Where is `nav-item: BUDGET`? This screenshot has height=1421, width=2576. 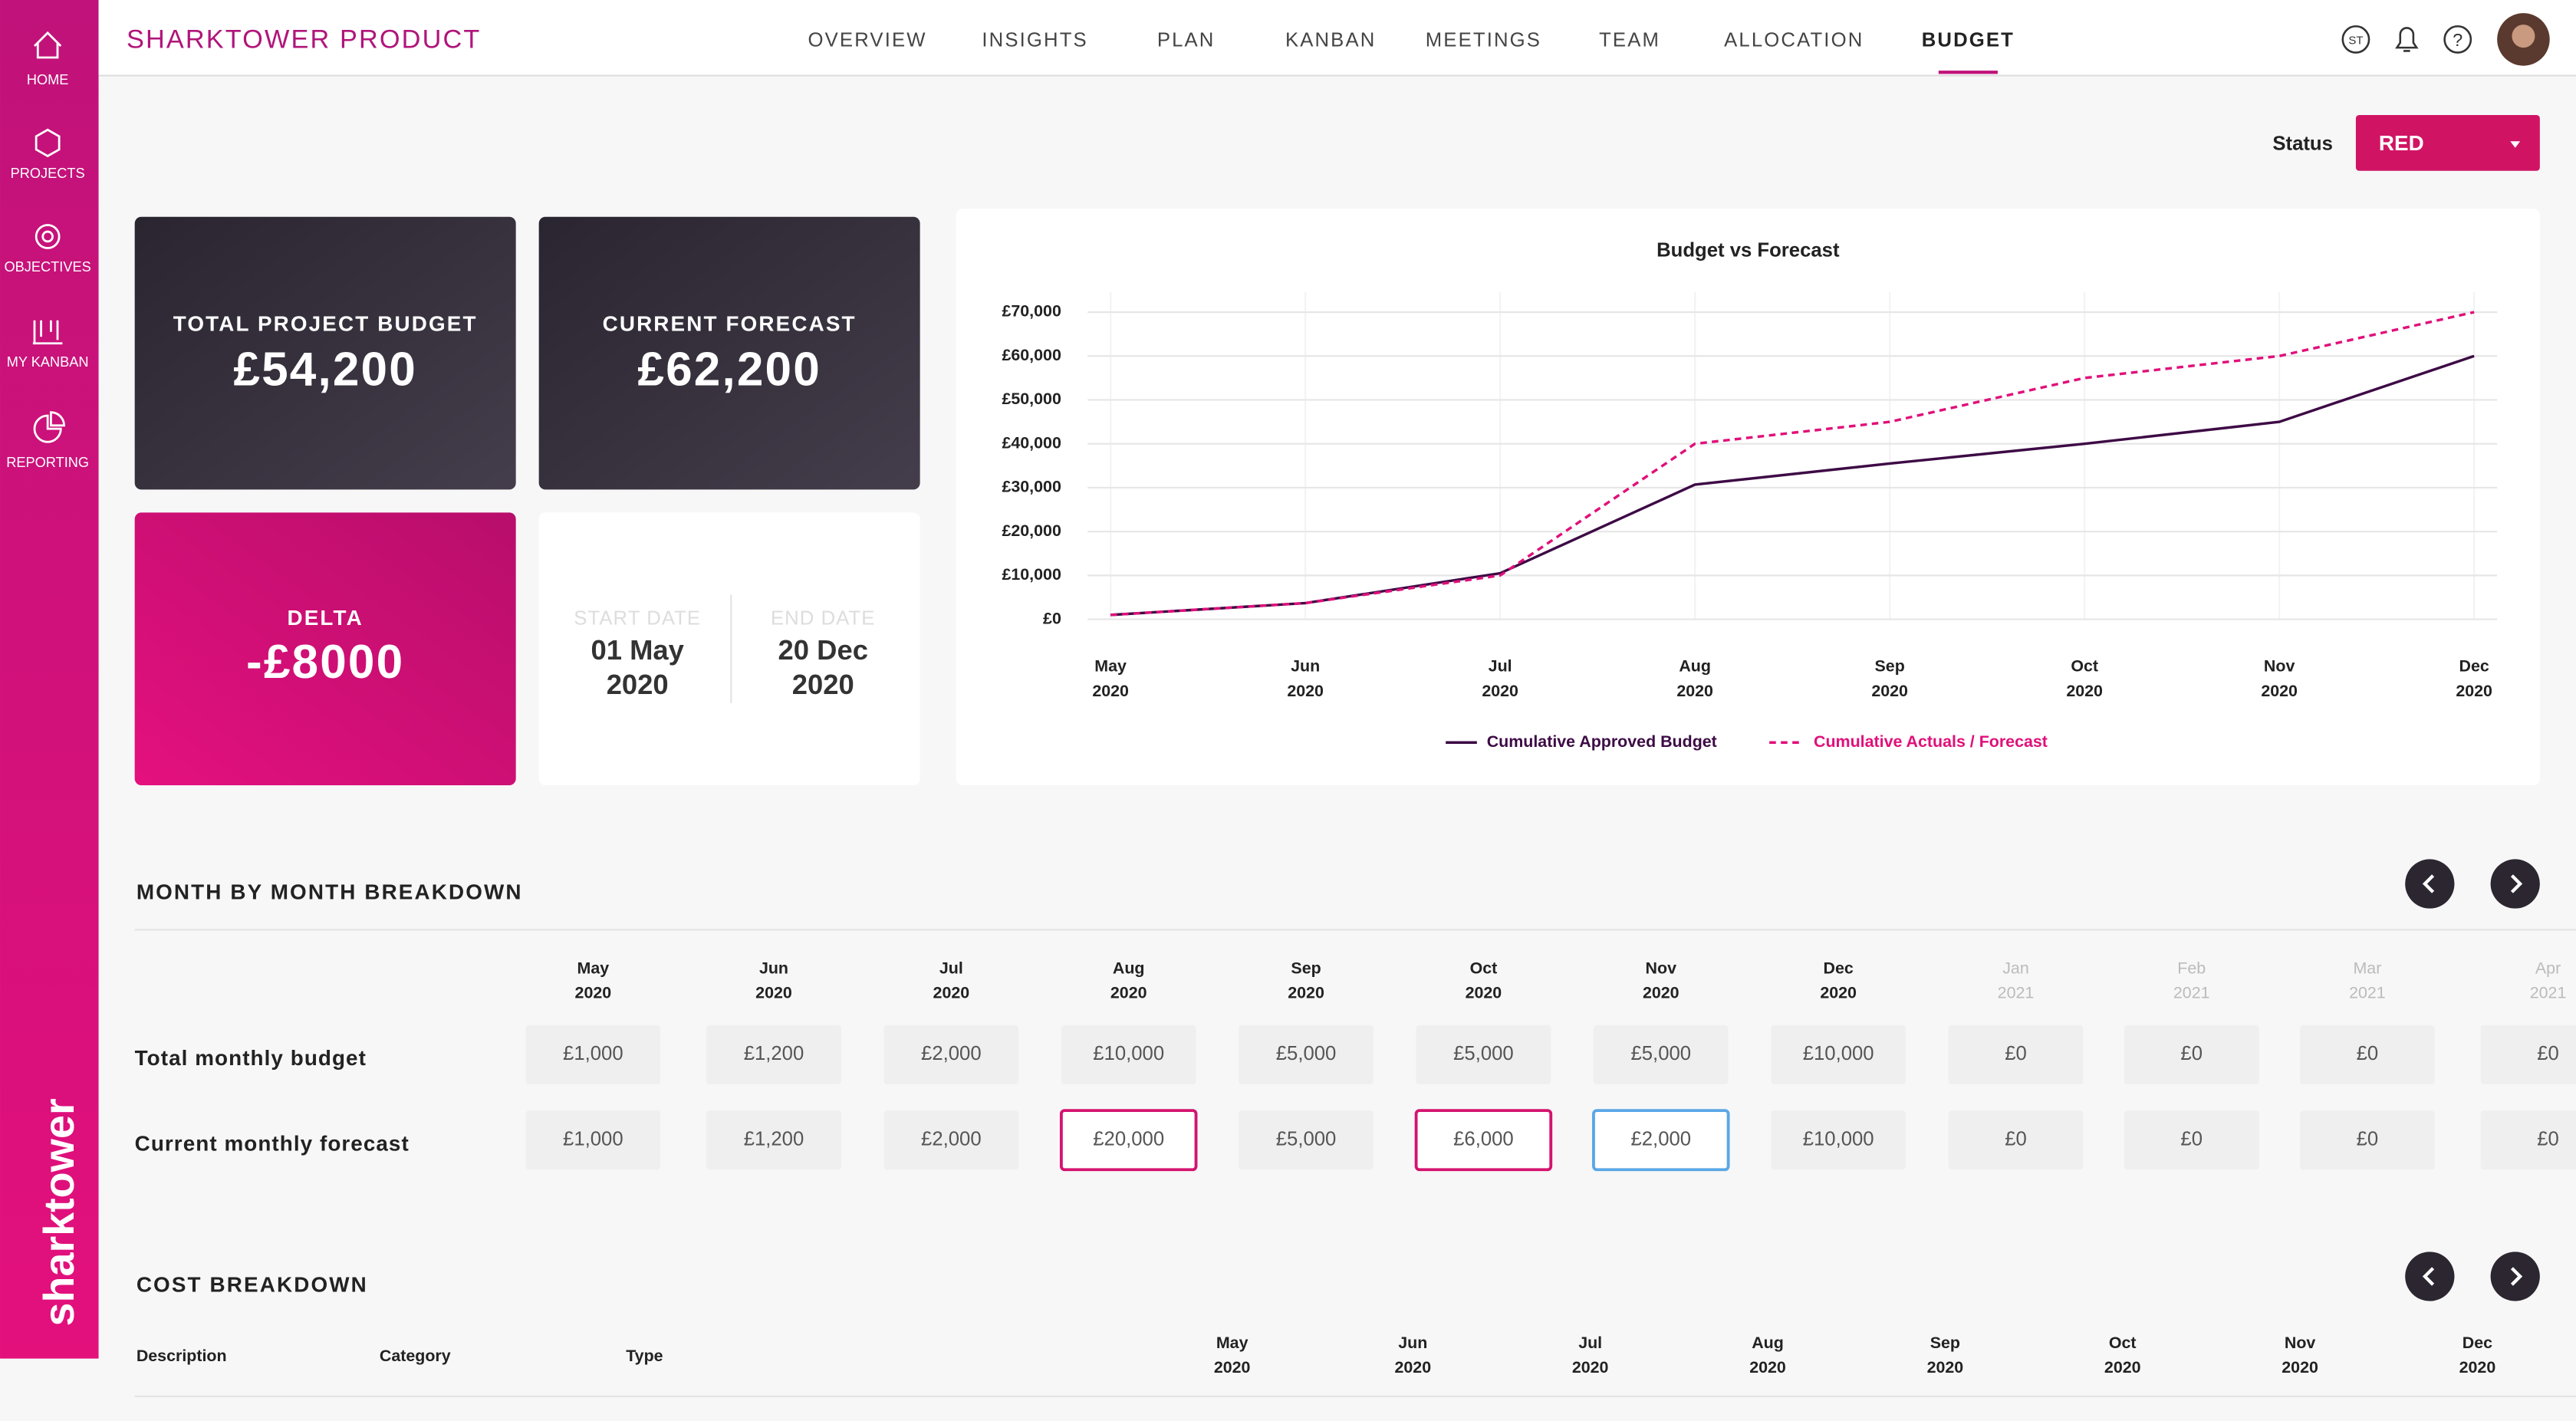 nav-item: BUDGET is located at coordinates (1968, 40).